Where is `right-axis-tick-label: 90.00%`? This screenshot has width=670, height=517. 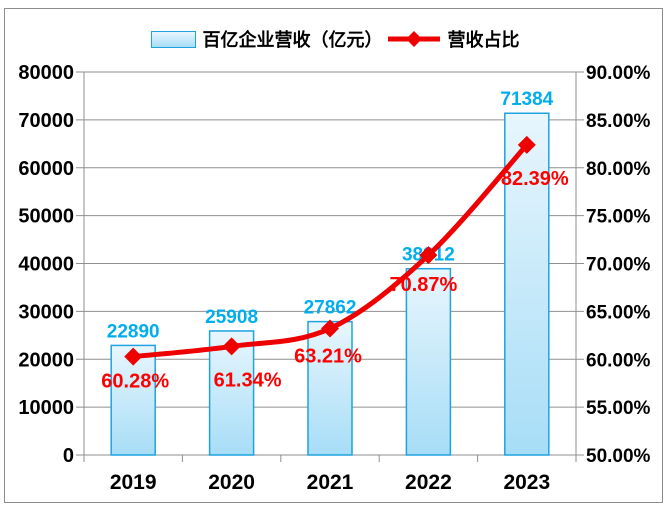 right-axis-tick-label: 90.00% is located at coordinates (618, 73).